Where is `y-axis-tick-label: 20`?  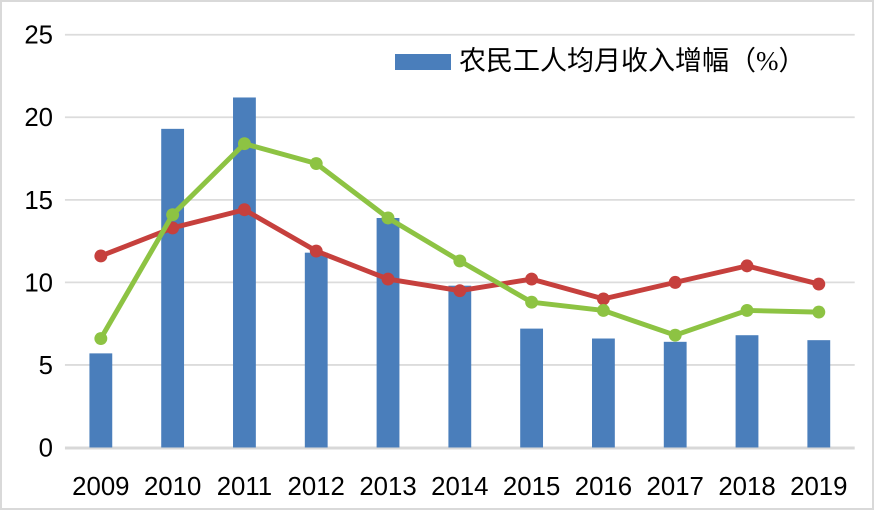
y-axis-tick-label: 20 is located at coordinates (38, 118).